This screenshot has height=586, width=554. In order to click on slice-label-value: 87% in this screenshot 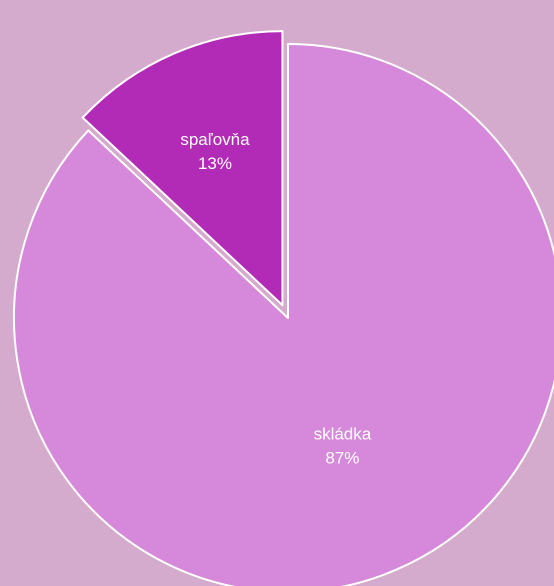, I will do `click(342, 458)`.